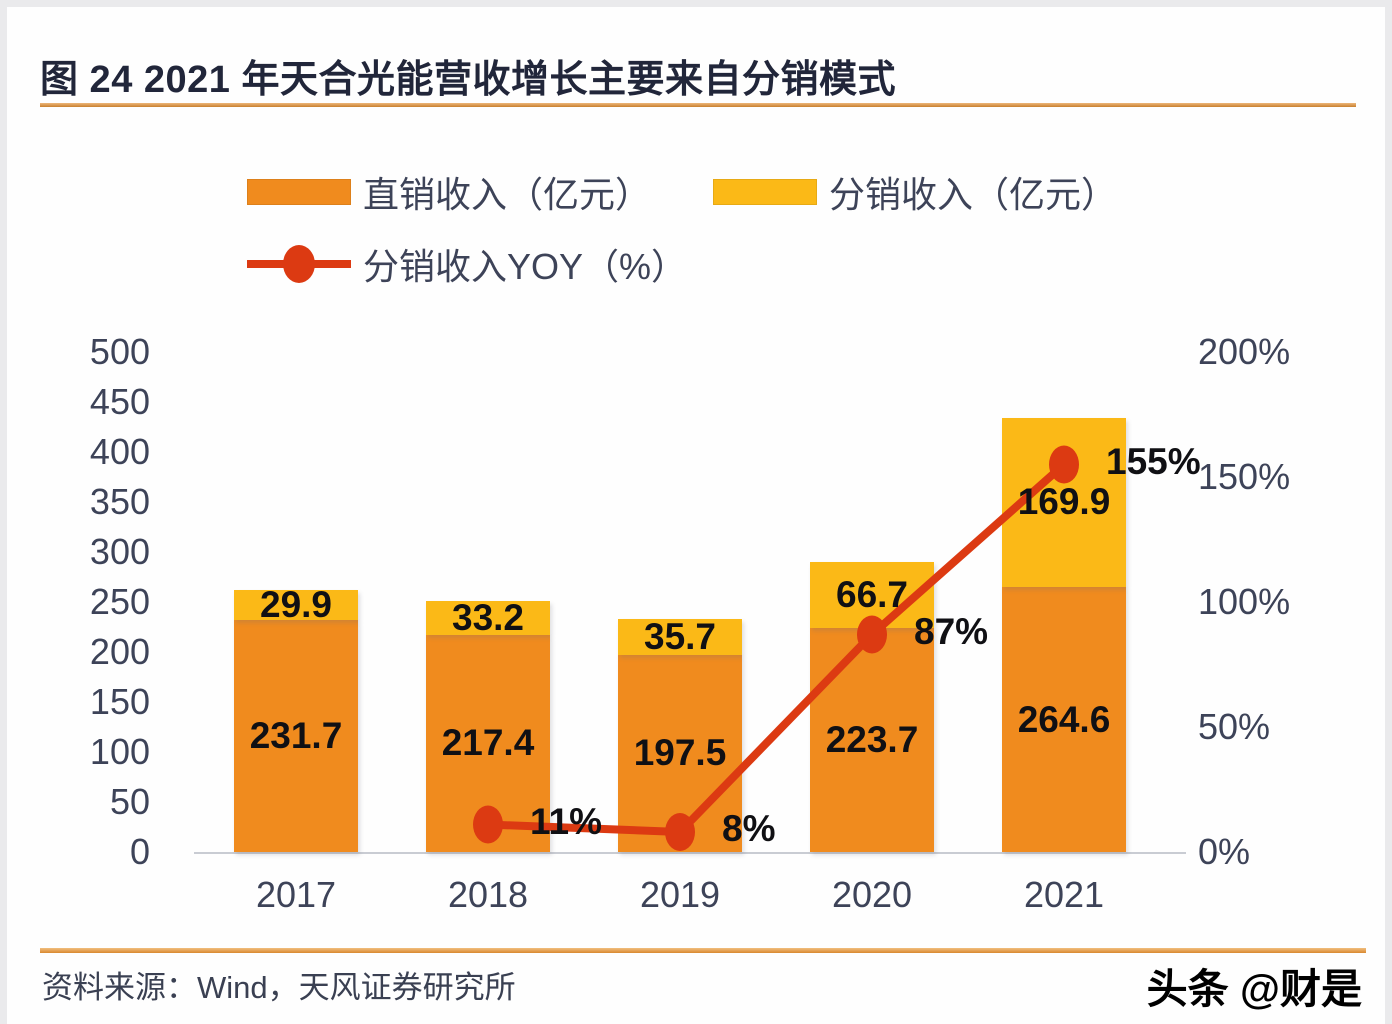 The height and width of the screenshot is (1024, 1392). Describe the element at coordinates (1064, 502) in the screenshot. I see `distribution-revenue-value-label: 169.9` at that location.